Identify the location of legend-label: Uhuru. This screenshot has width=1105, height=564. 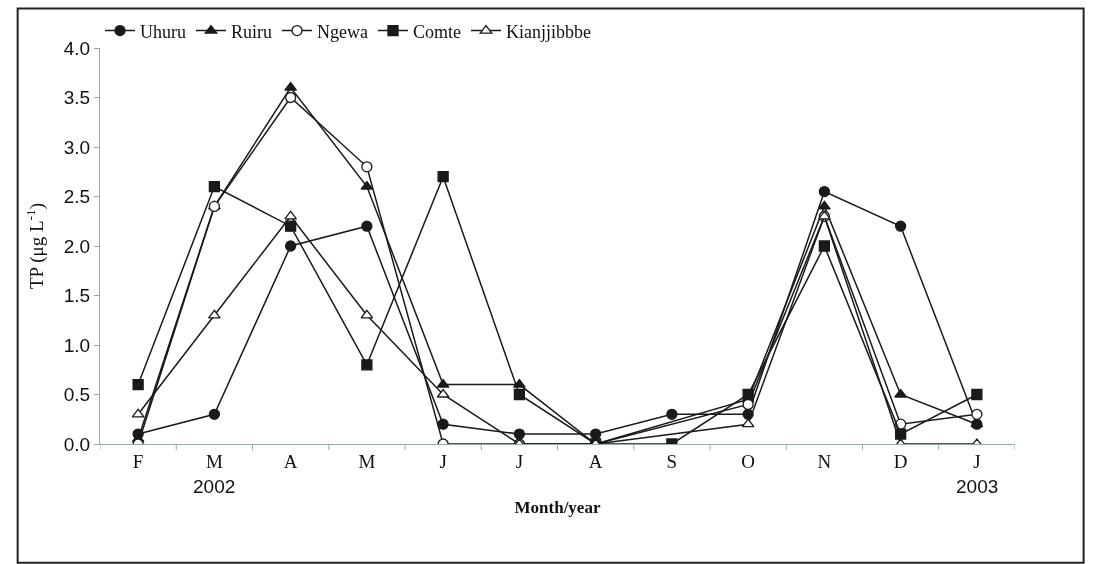
(163, 31).